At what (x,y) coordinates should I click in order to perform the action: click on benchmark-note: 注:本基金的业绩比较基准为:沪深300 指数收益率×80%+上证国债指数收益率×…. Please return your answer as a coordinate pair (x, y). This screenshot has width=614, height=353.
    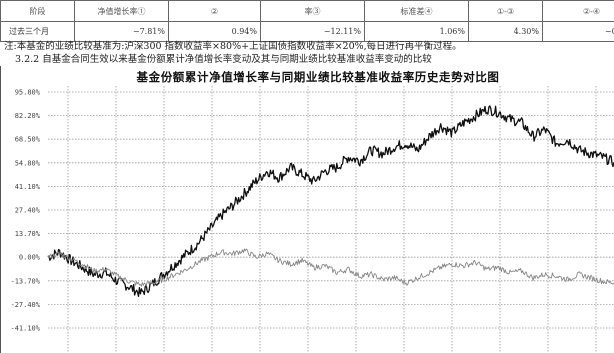
    Looking at the image, I should click on (233, 46).